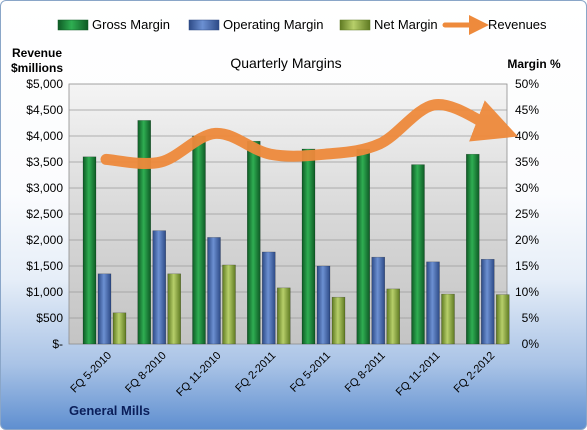  I want to click on legend-swatch-operating, so click(204, 25).